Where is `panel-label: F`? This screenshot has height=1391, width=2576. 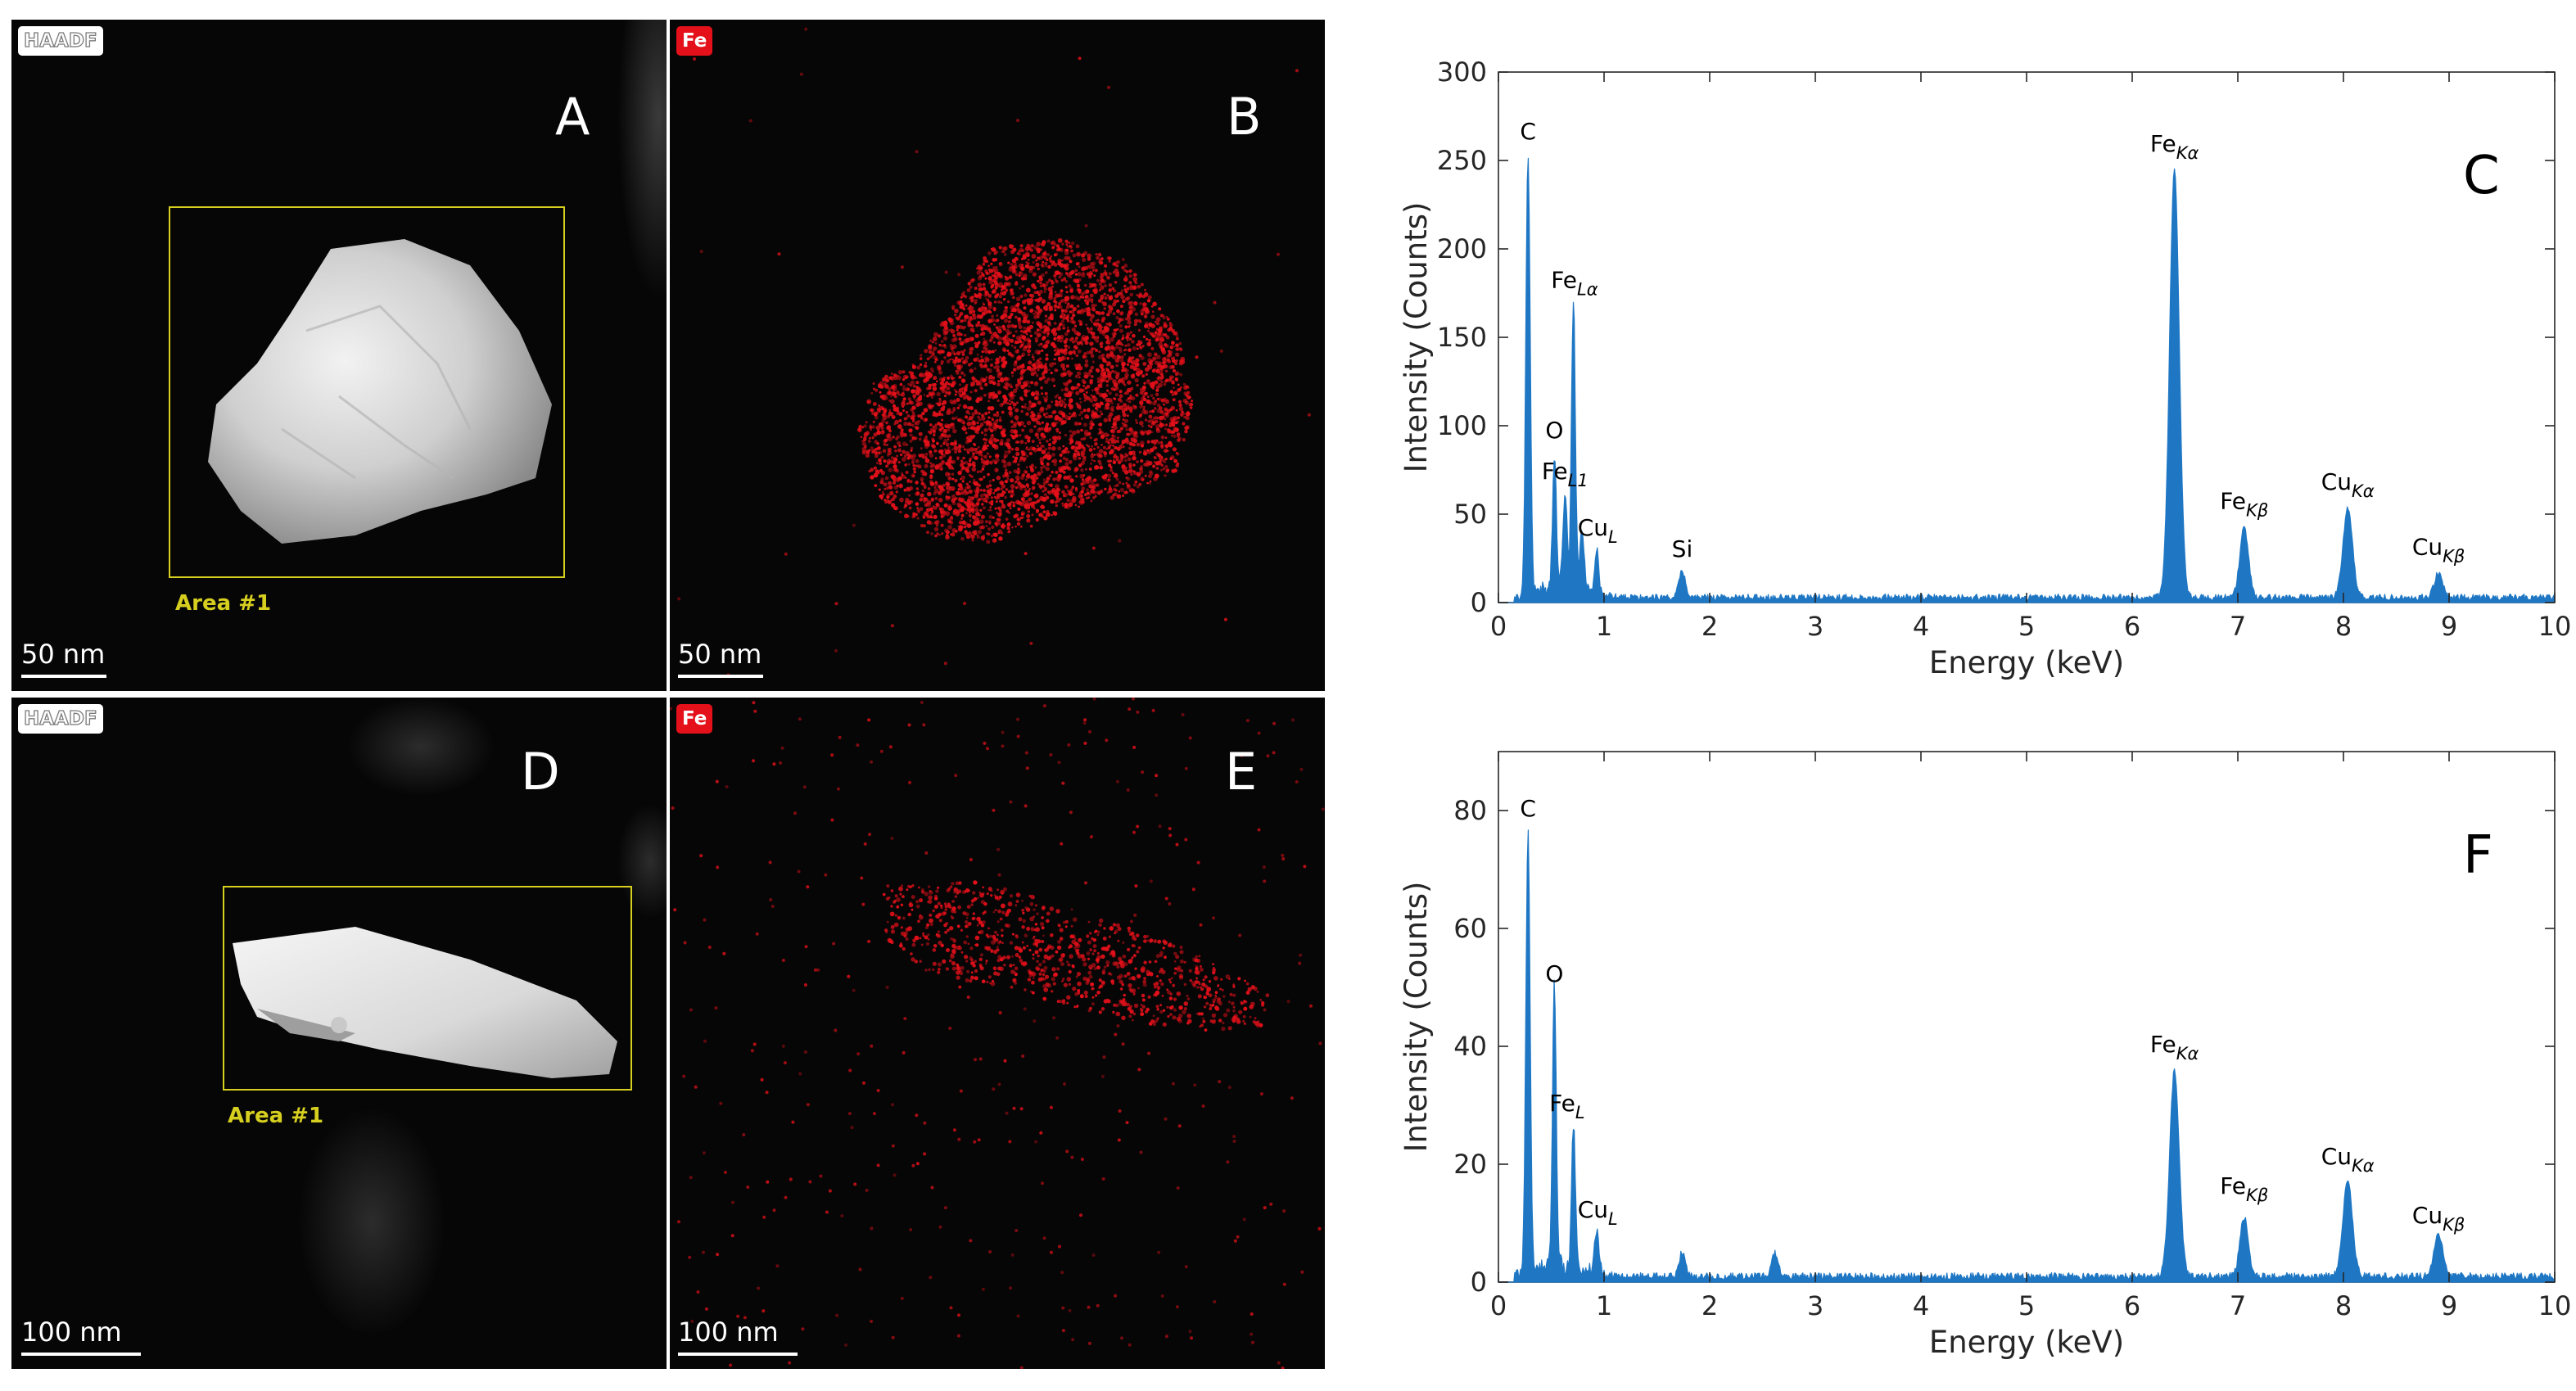 panel-label: F is located at coordinates (2478, 855).